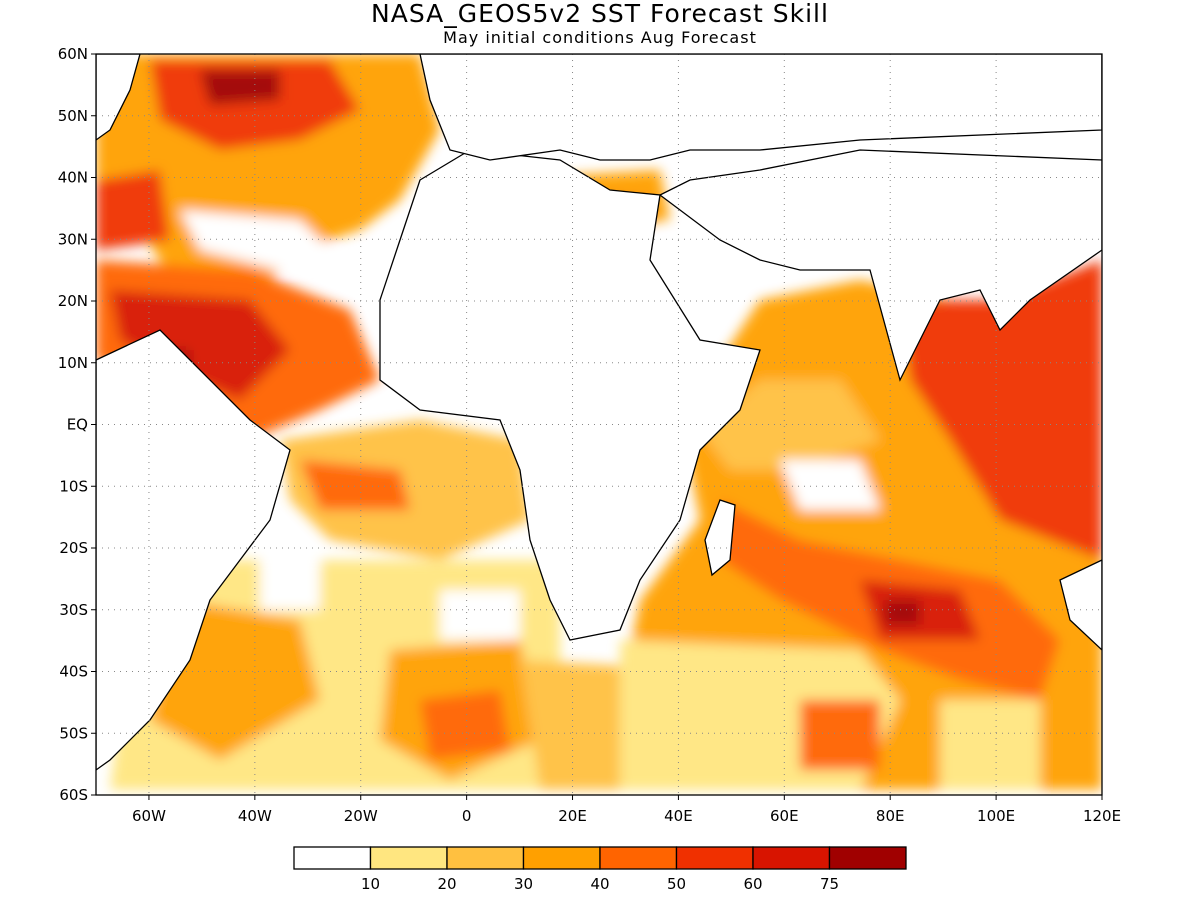  Describe the element at coordinates (600, 37) in the screenshot. I see `map-subtitle: May initial conditions Aug Forecast` at that location.